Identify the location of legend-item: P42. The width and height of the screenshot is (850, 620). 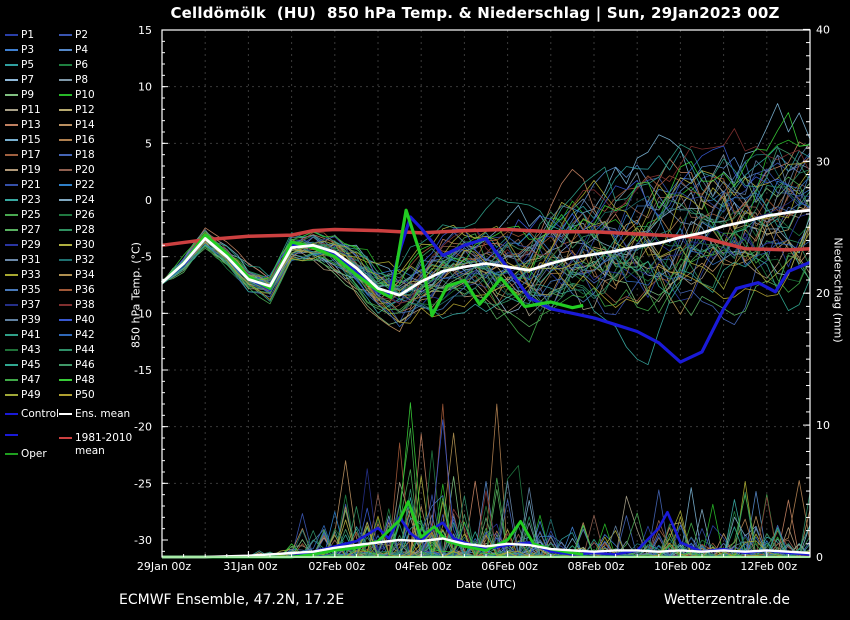
(77, 335).